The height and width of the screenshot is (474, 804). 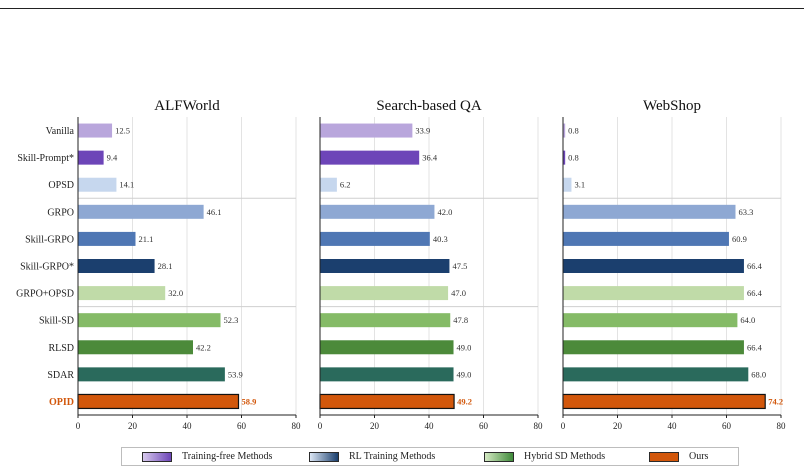 What do you see at coordinates (112, 158) in the screenshot?
I see `value-label: 9.4` at bounding box center [112, 158].